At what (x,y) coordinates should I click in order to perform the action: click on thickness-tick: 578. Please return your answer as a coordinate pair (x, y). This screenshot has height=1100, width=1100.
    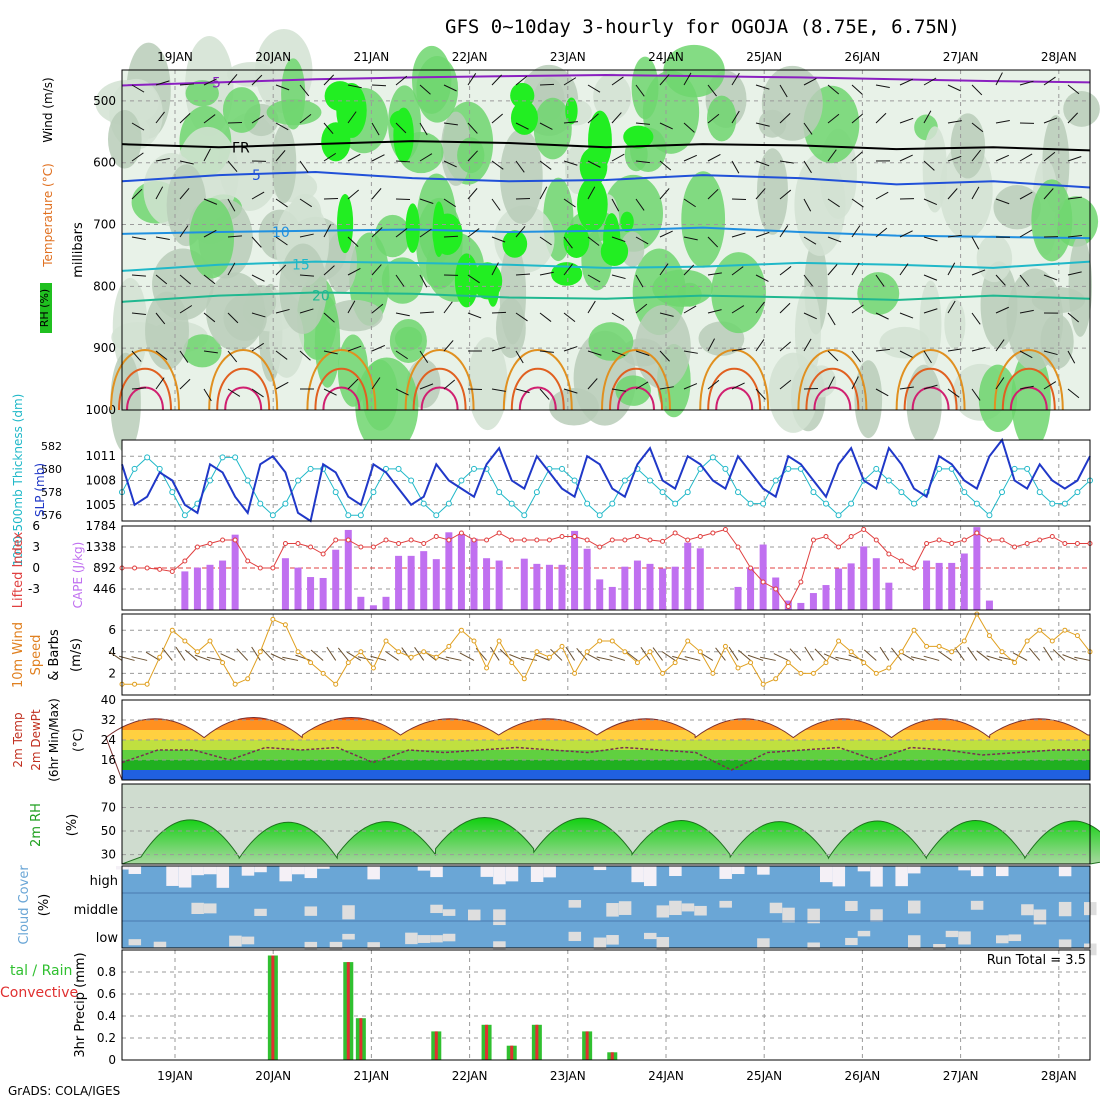
    Looking at the image, I should click on (51, 492).